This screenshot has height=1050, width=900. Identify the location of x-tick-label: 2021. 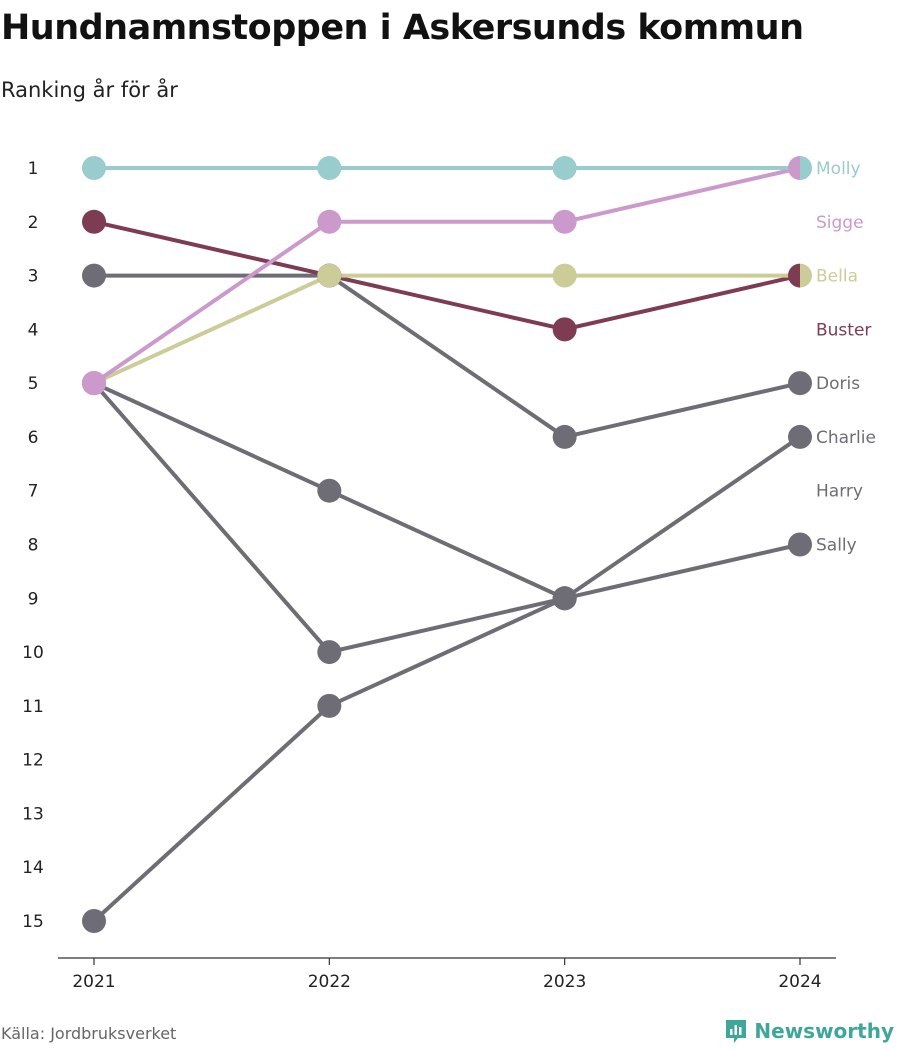
(93, 982).